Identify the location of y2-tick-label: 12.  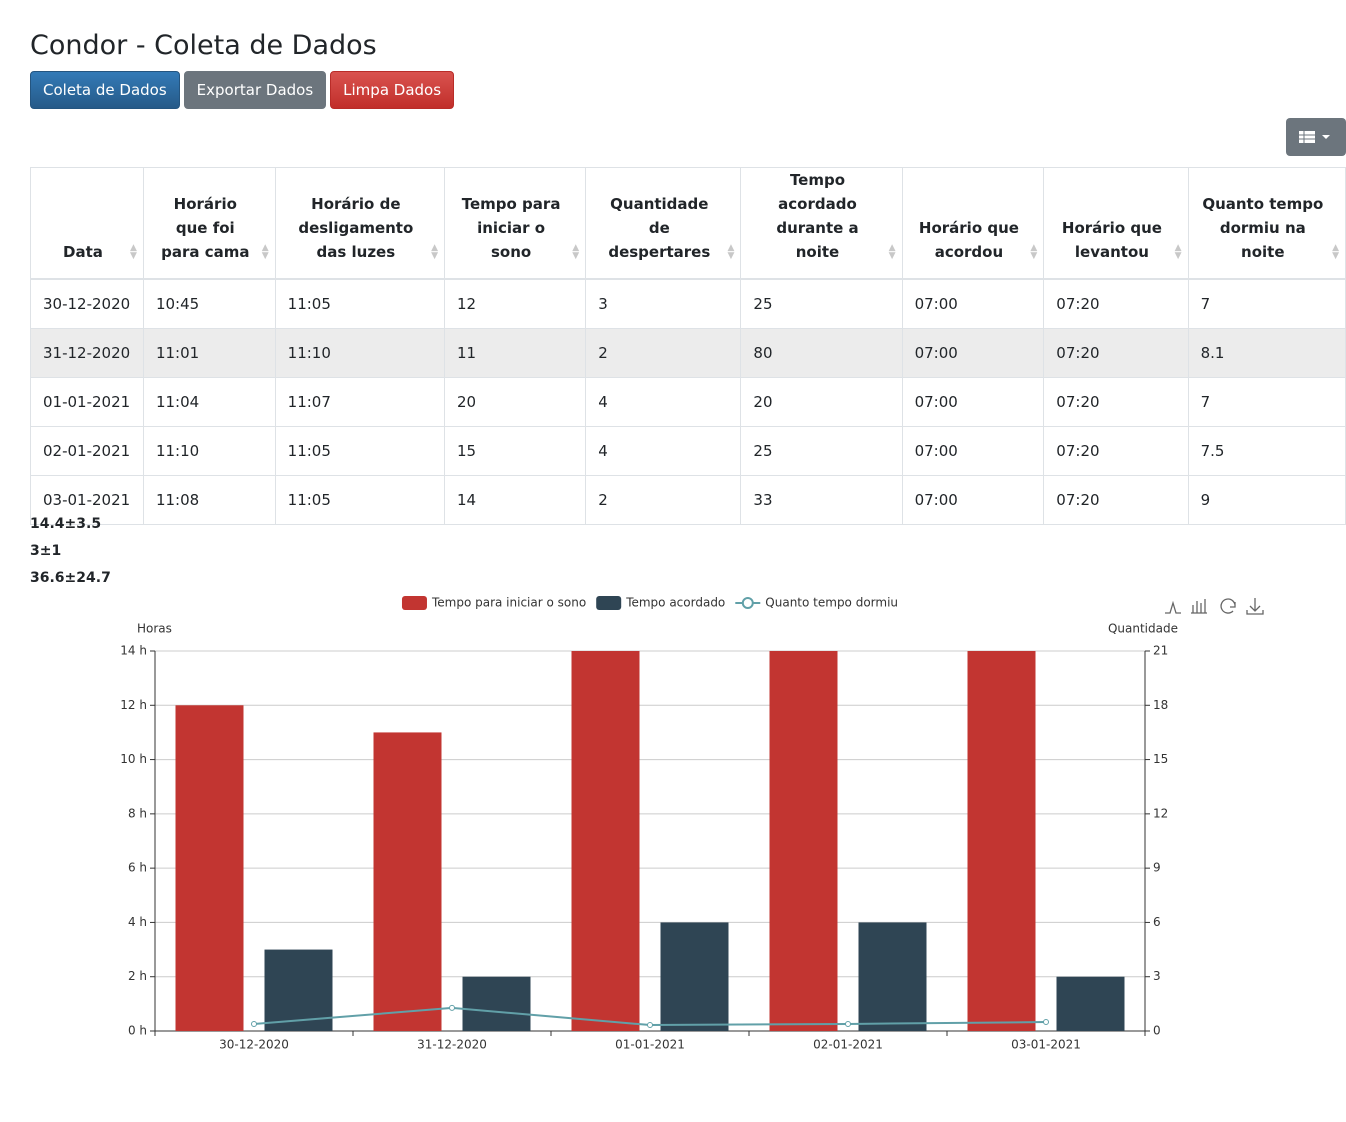
(1160, 813).